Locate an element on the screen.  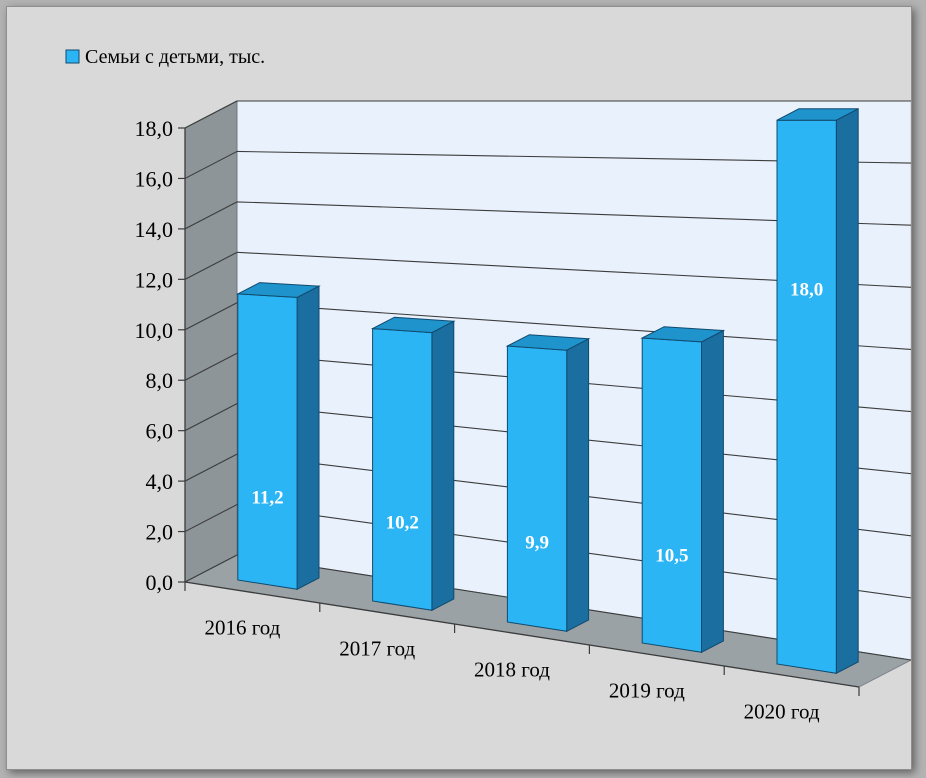
y-tick-label: 8,0 is located at coordinates (160, 380).